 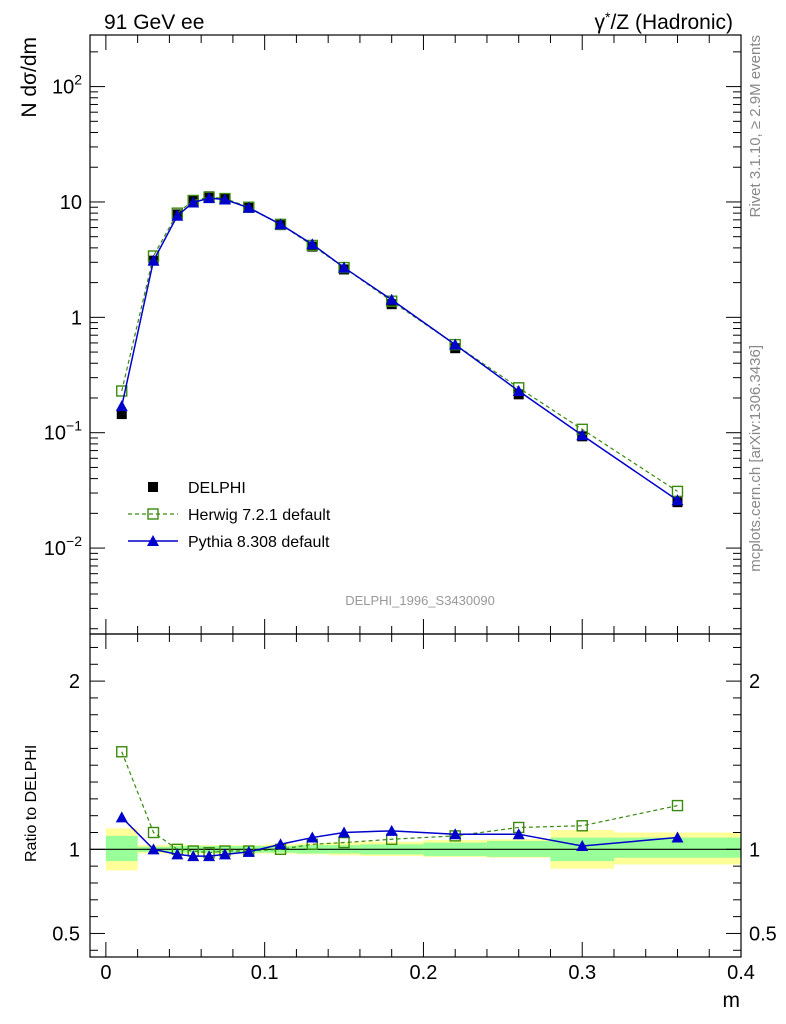 I want to click on legend-entry: DELPHI, so click(x=197, y=488).